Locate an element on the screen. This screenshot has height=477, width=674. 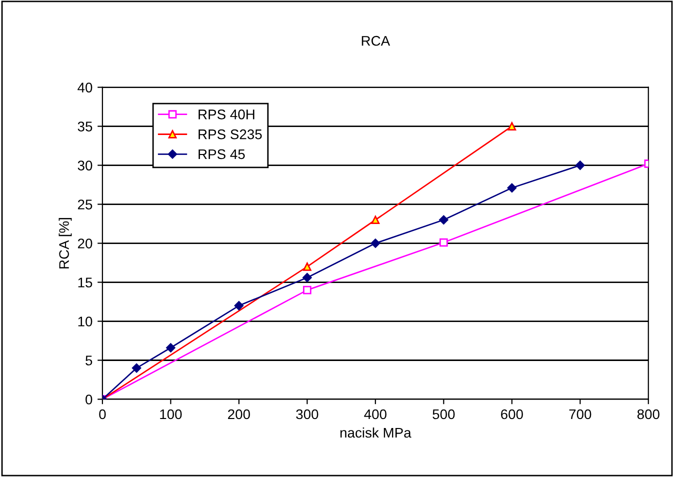
legend-label: RPS 45 is located at coordinates (221, 154).